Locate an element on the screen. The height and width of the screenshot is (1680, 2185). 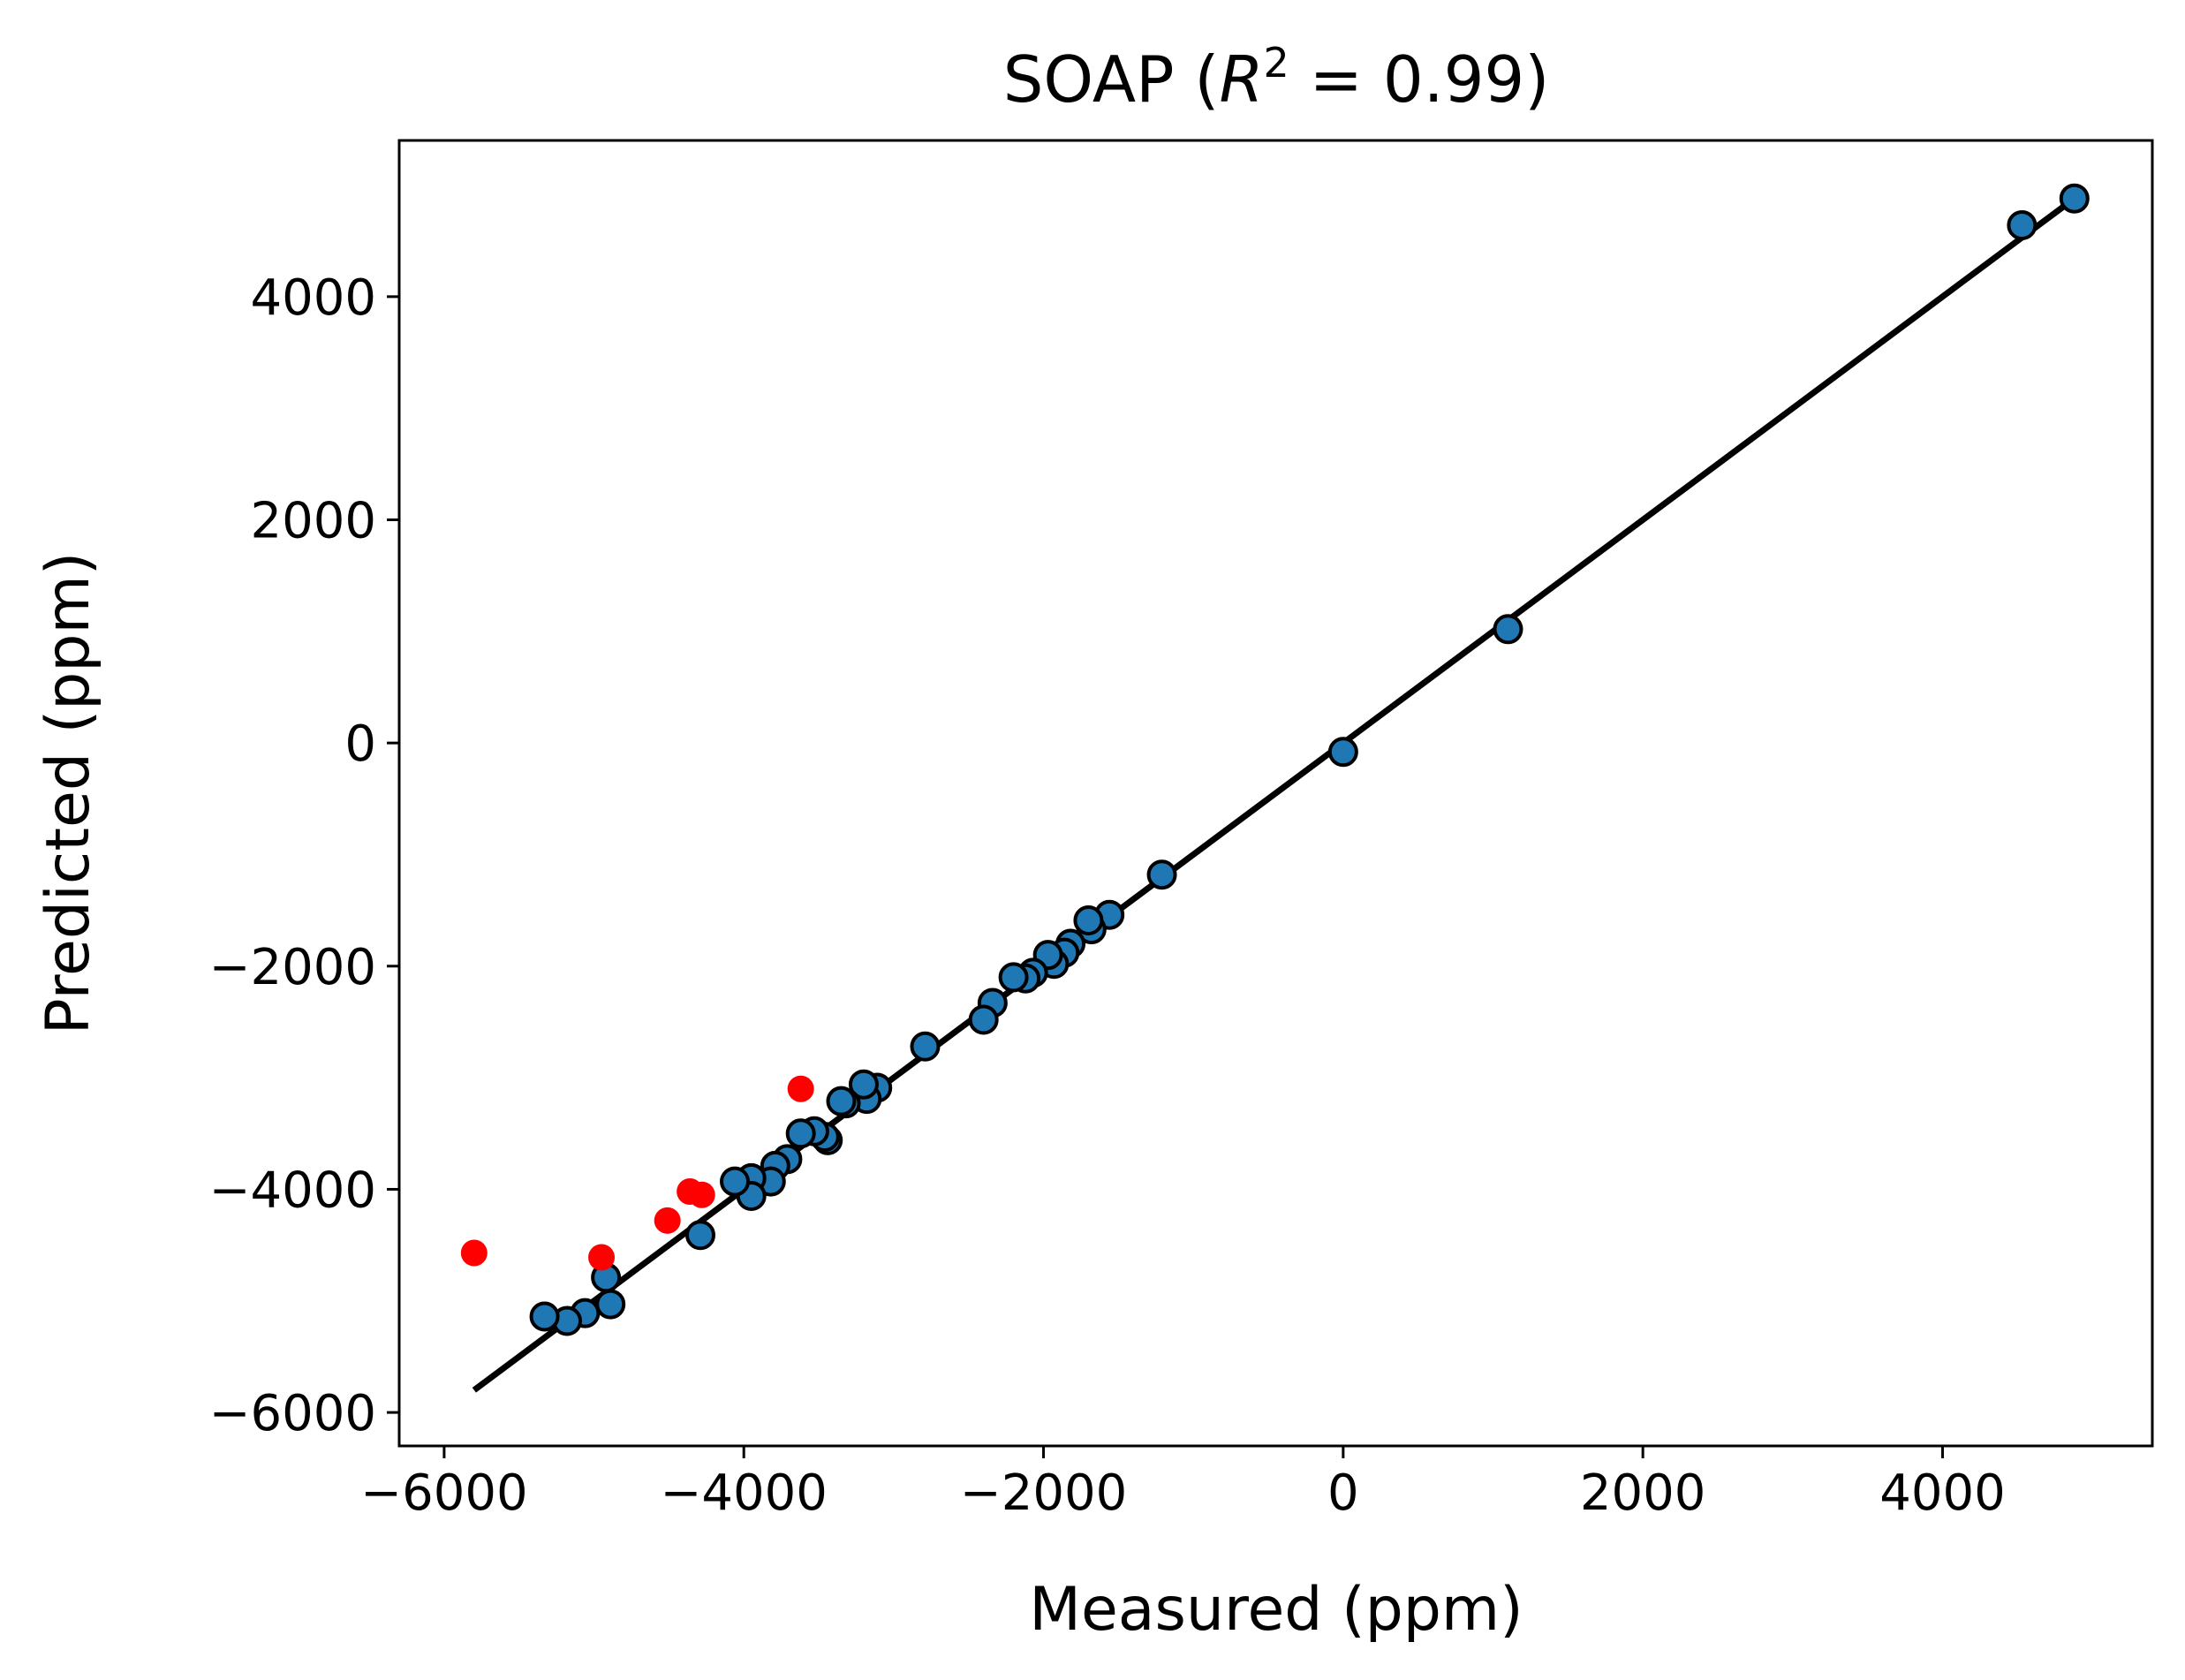
x-tick-label: 2000 is located at coordinates (1643, 1493).